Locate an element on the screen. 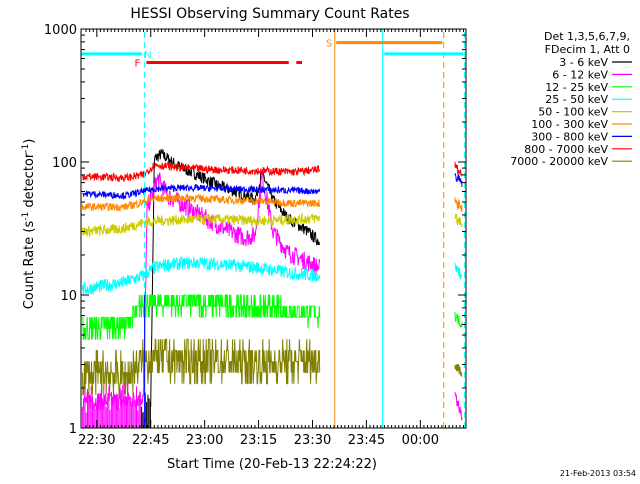 This screenshot has height=484, width=640. y-tick-label: 1 is located at coordinates (73, 429).